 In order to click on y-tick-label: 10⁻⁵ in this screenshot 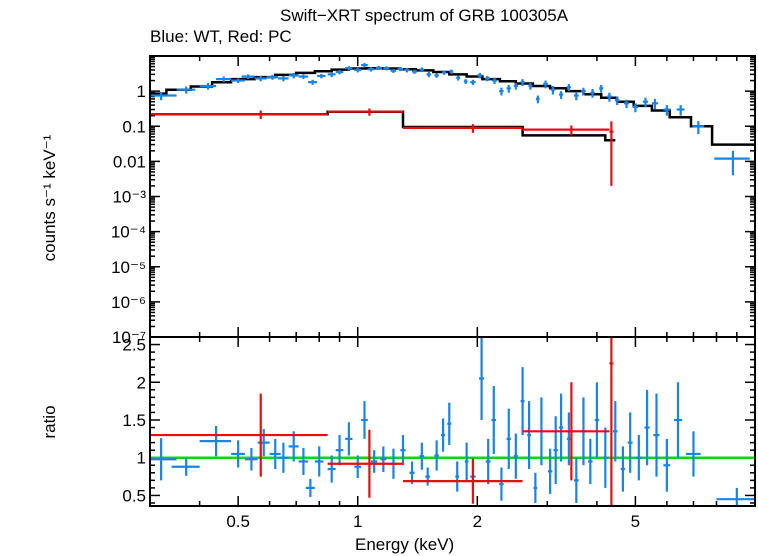, I will do `click(128, 267)`.